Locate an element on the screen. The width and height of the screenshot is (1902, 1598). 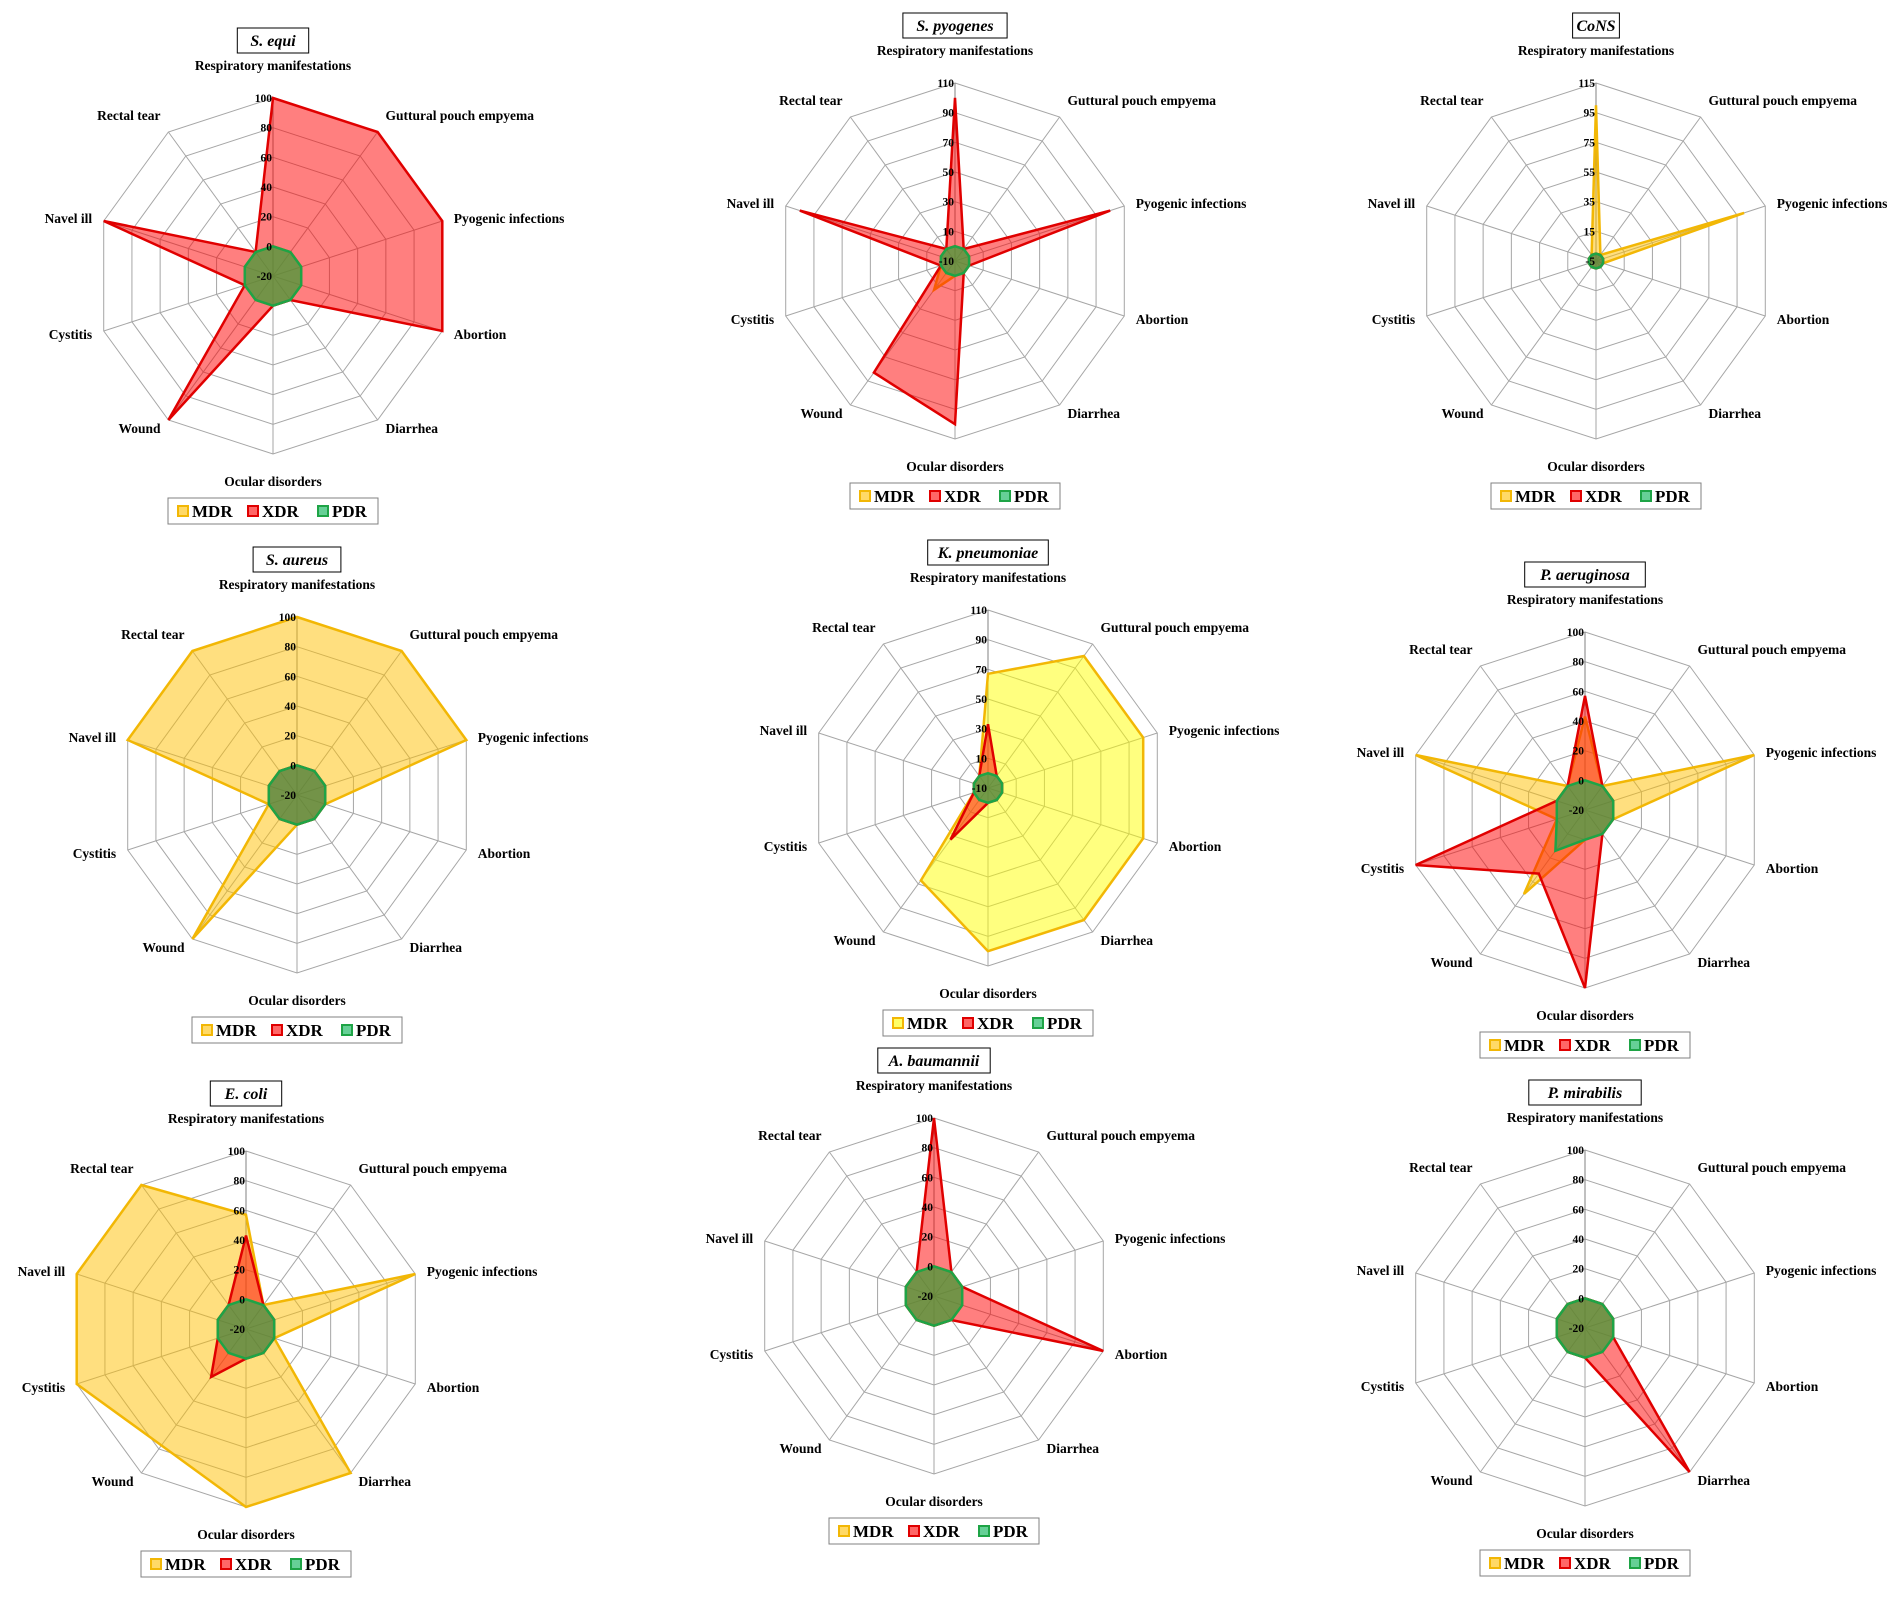
tick-label: 15 is located at coordinates (1590, 232).